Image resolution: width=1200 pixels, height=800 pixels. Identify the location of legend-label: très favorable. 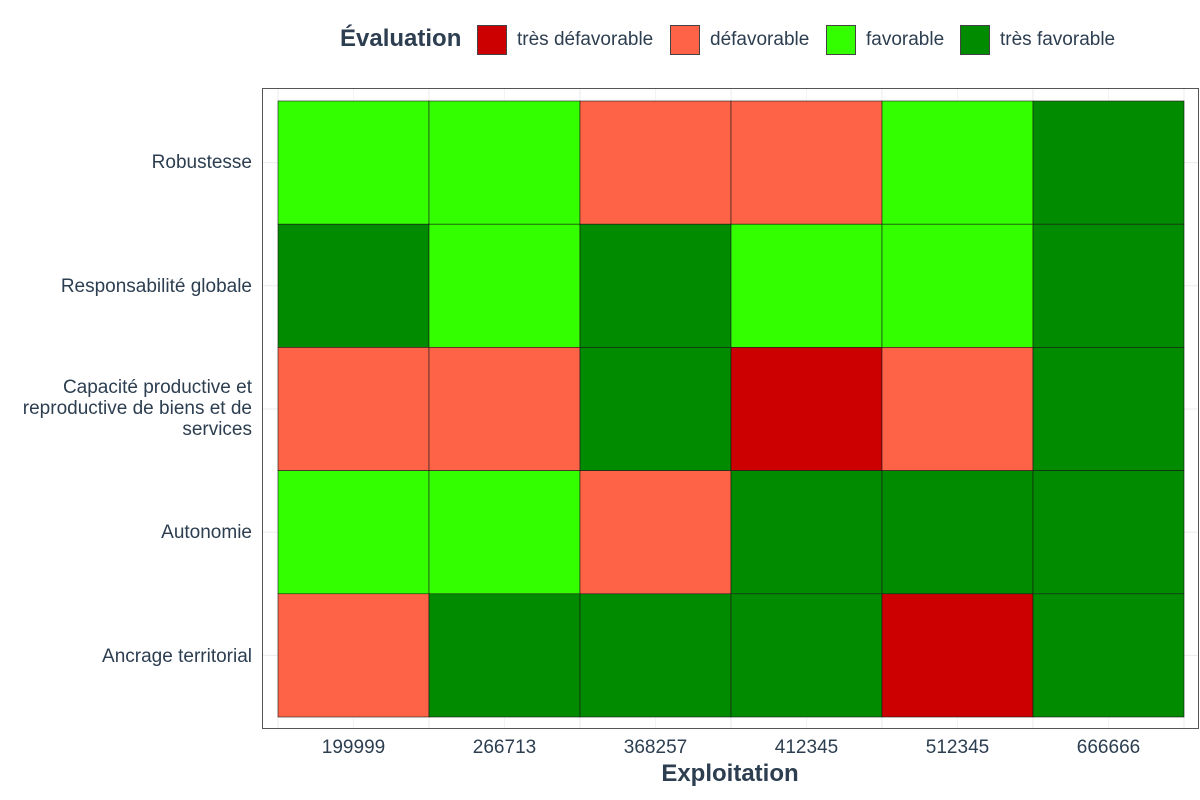
(1058, 39).